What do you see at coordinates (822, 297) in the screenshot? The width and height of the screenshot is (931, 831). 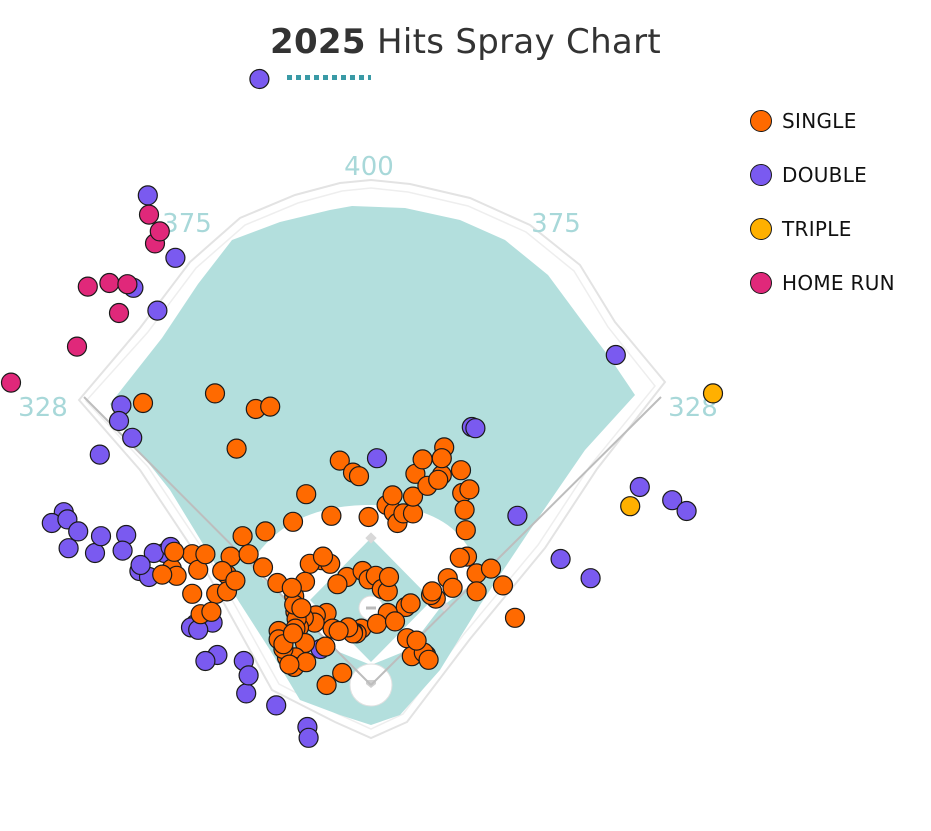 I see `legend-item-home-run: HOME RUN` at bounding box center [822, 297].